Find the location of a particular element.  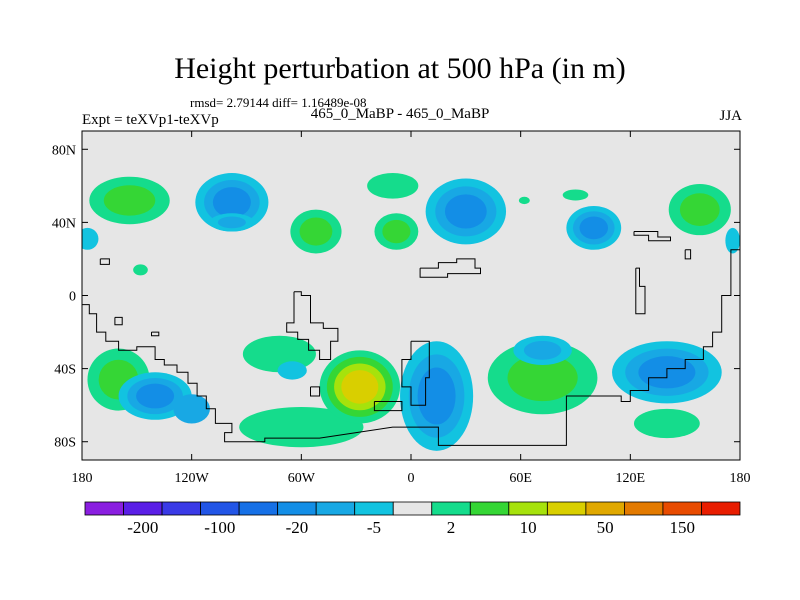

x-tick-label-1: 120W is located at coordinates (192, 478).